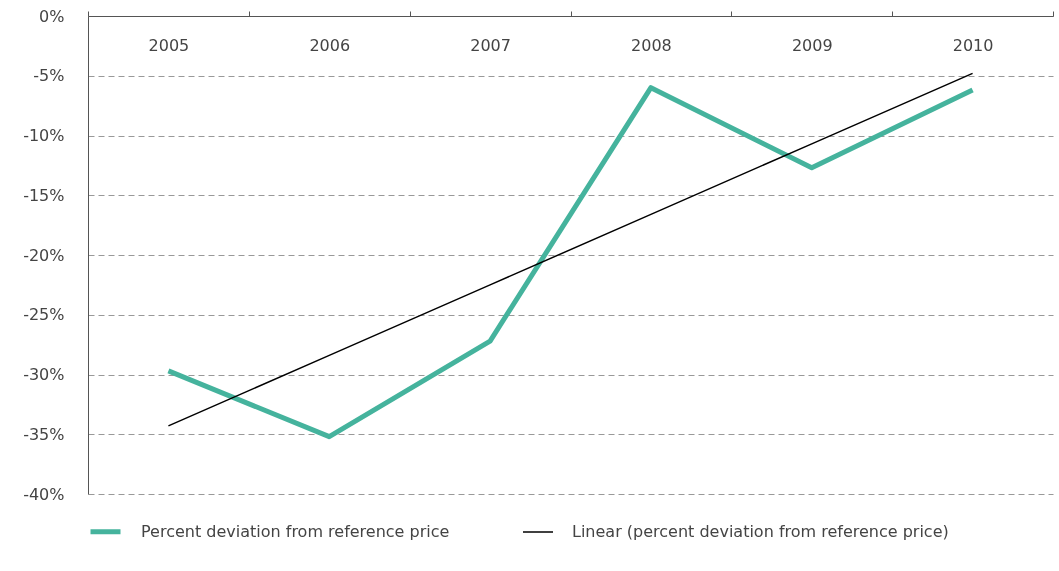 The image size is (1059, 571). What do you see at coordinates (490, 45) in the screenshot?
I see `x-tick-label: 2007` at bounding box center [490, 45].